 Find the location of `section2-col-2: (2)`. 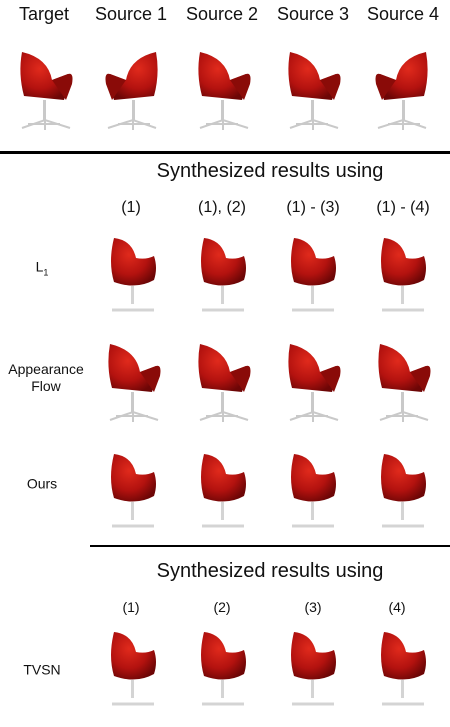

section2-col-2: (2) is located at coordinates (221, 607).